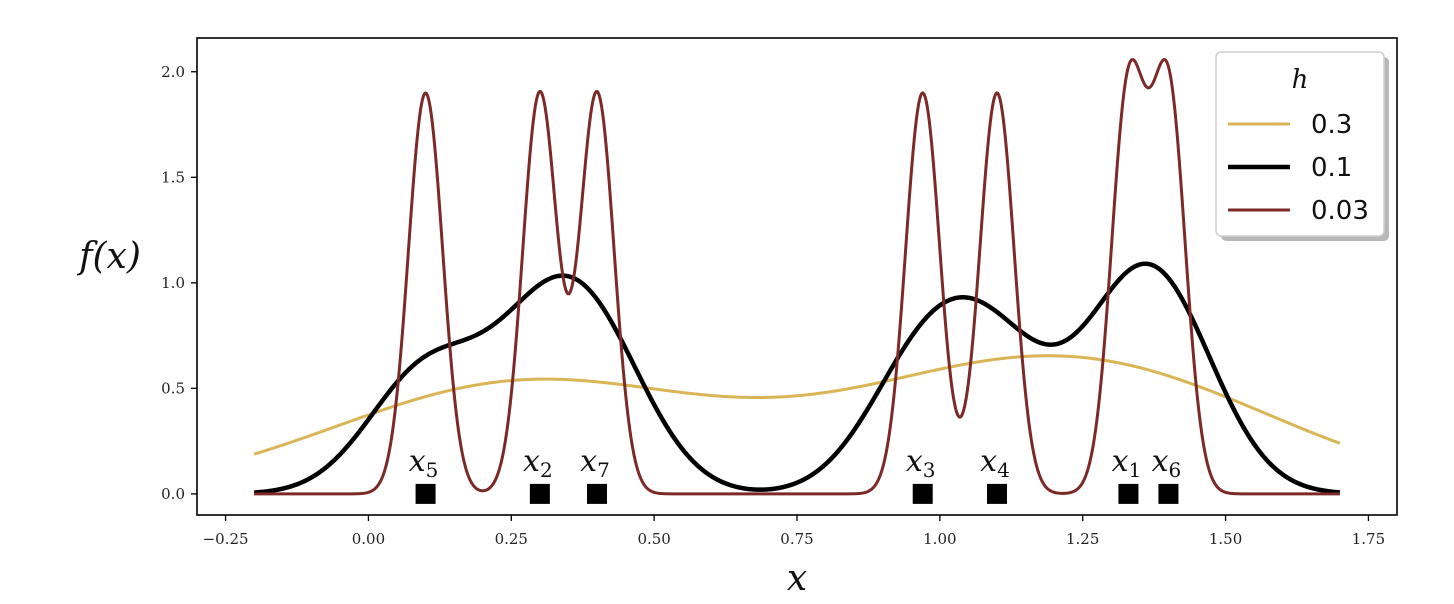 The width and height of the screenshot is (1454, 604). What do you see at coordinates (173, 388) in the screenshot?
I see `y-tick-label: 0.5` at bounding box center [173, 388].